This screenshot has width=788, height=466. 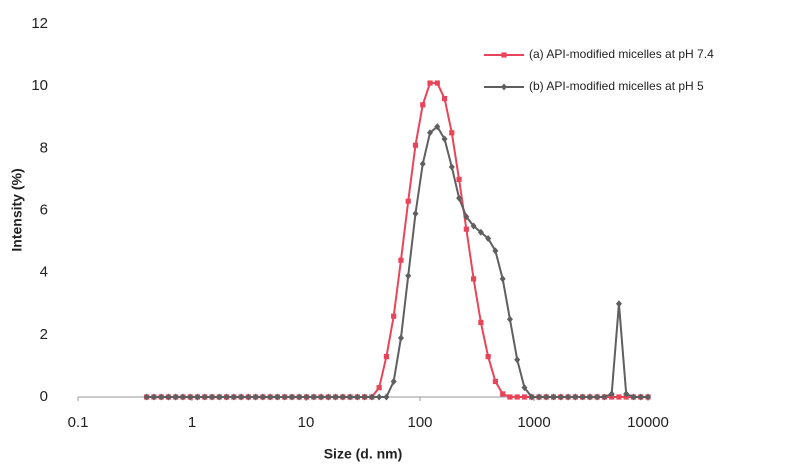 What do you see at coordinates (419, 422) in the screenshot?
I see `x-tick-label: 100` at bounding box center [419, 422].